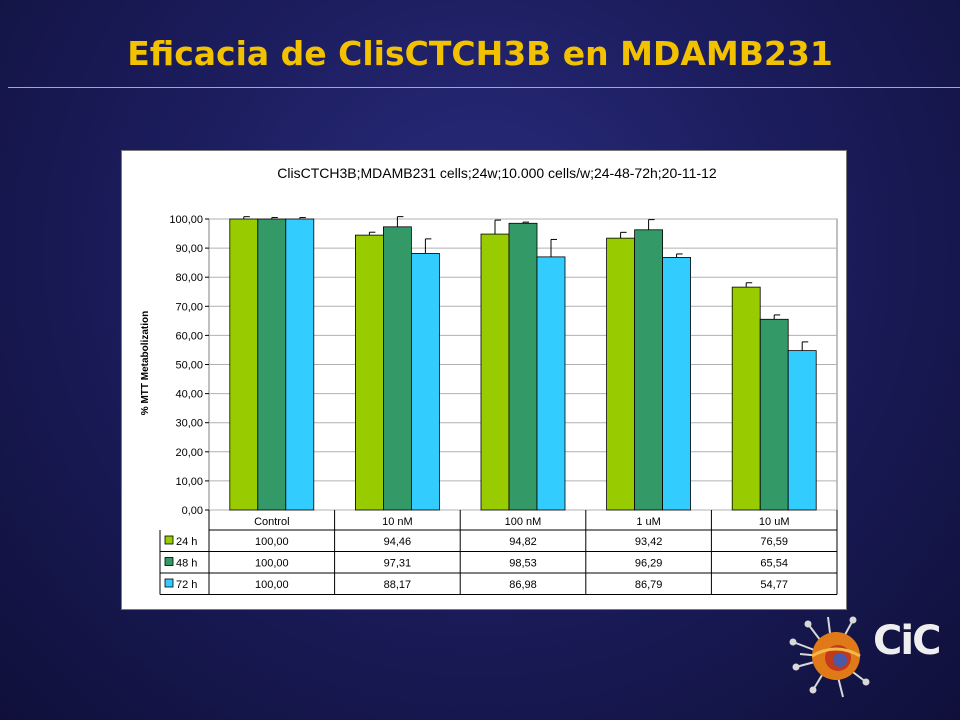  I want to click on y-tick-label: 80,00, so click(189, 278).